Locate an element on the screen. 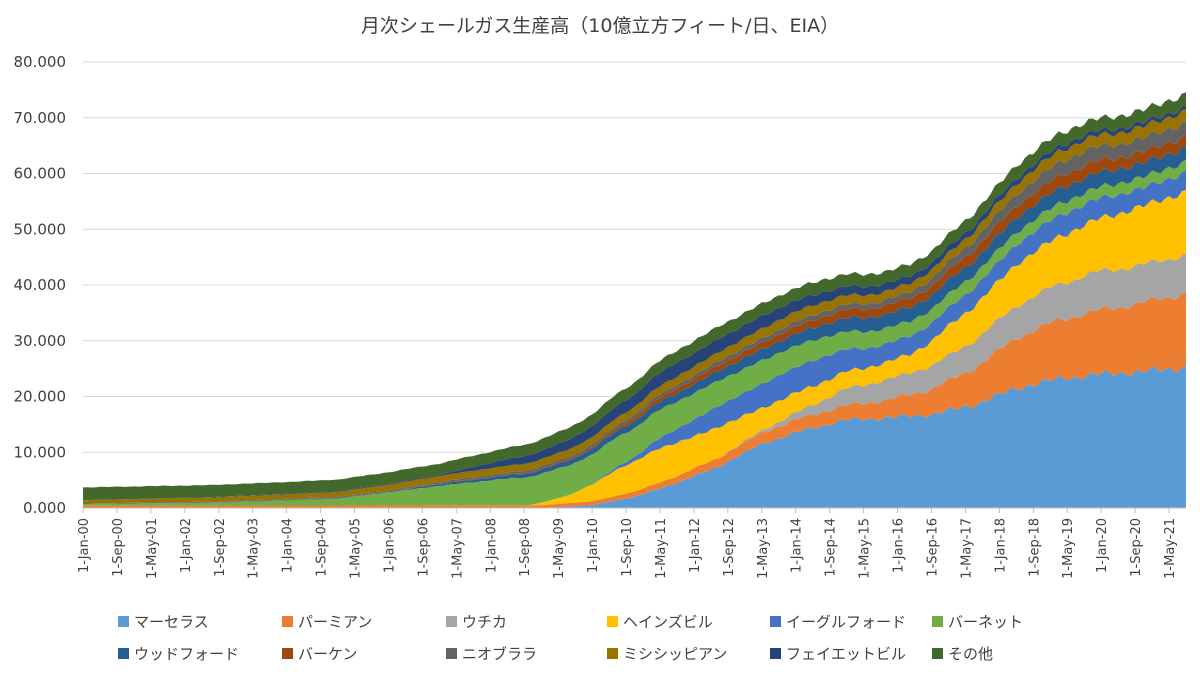 The width and height of the screenshot is (1200, 675). x-tick-label: 1-Sep-16 is located at coordinates (932, 547).